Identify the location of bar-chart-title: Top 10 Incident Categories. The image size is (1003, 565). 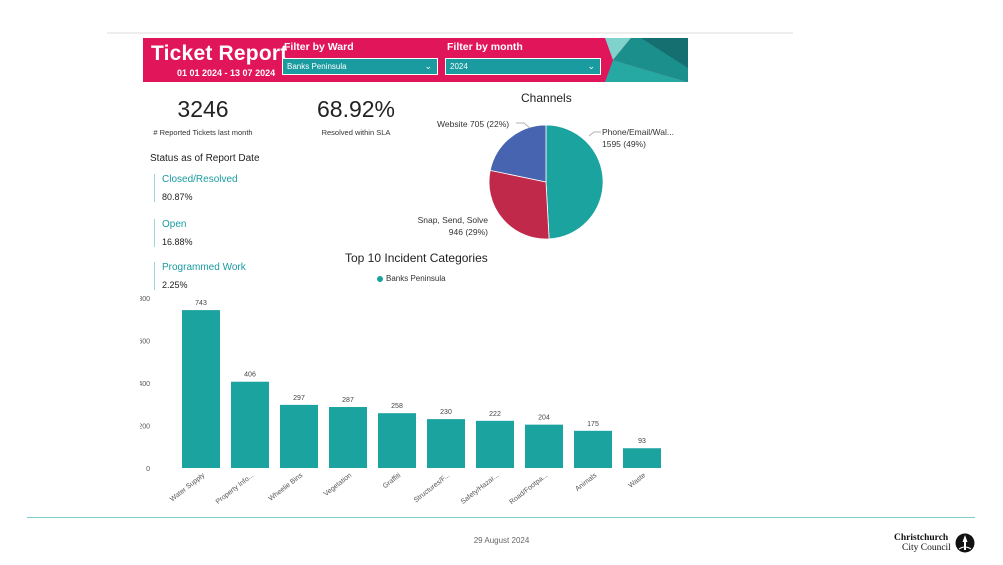
(416, 258).